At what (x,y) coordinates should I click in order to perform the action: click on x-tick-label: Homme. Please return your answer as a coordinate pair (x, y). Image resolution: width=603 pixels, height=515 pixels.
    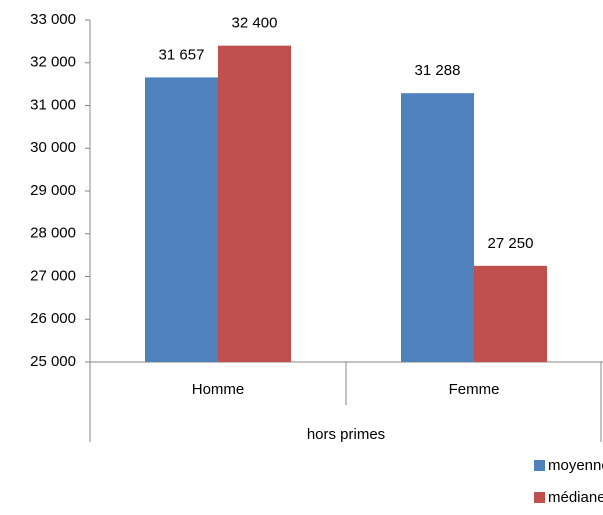
    Looking at the image, I should click on (218, 389).